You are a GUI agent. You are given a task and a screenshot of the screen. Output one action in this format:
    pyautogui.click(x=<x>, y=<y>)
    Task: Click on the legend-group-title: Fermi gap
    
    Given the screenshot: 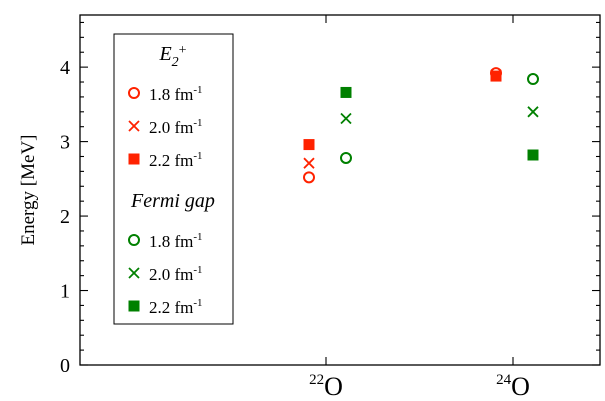 What is the action you would take?
    pyautogui.click(x=172, y=201)
    